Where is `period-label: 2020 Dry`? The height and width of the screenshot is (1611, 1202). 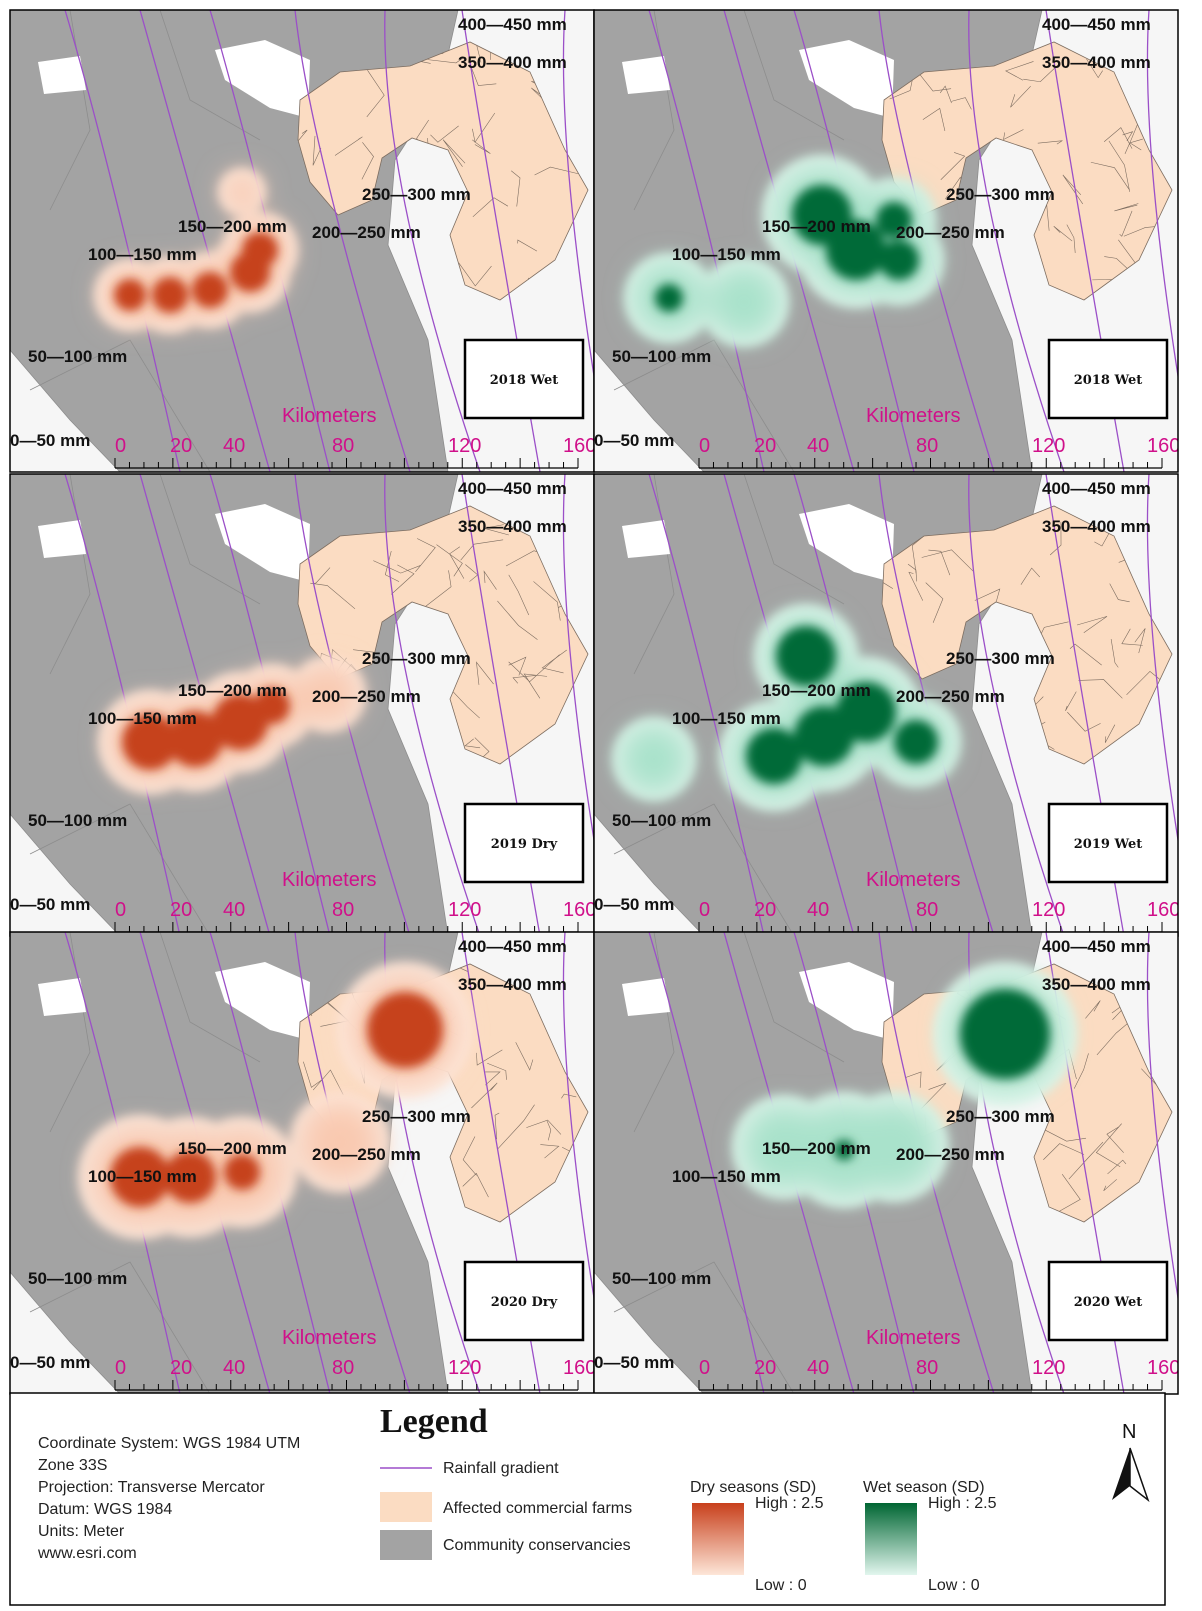
period-label: 2020 Dry is located at coordinates (524, 1302).